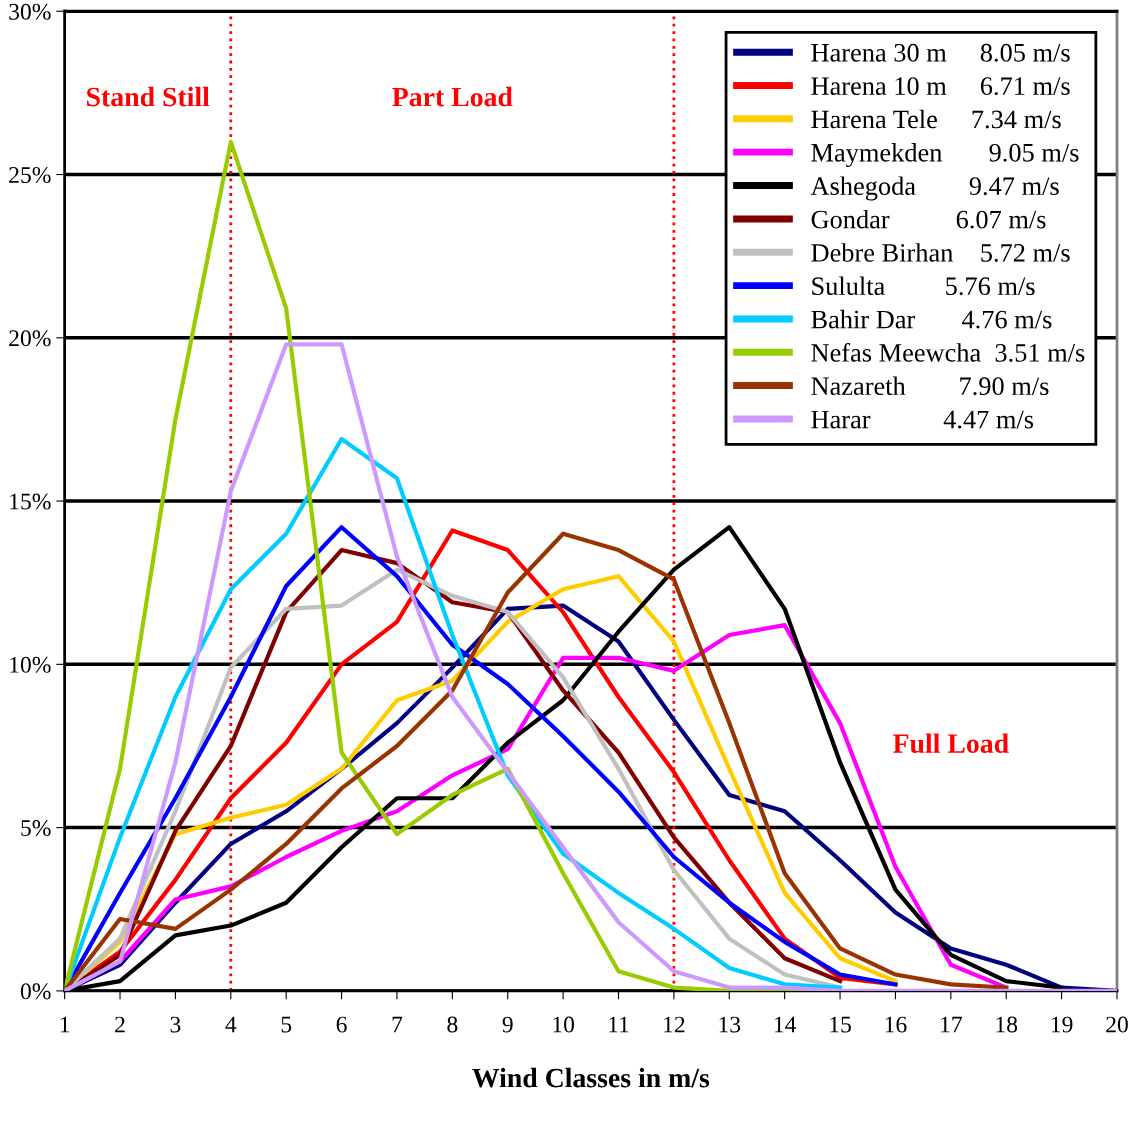 Image resolution: width=1134 pixels, height=1126 pixels. Describe the element at coordinates (922, 419) in the screenshot. I see `legend-label: Harar 4.47 m/s` at that location.